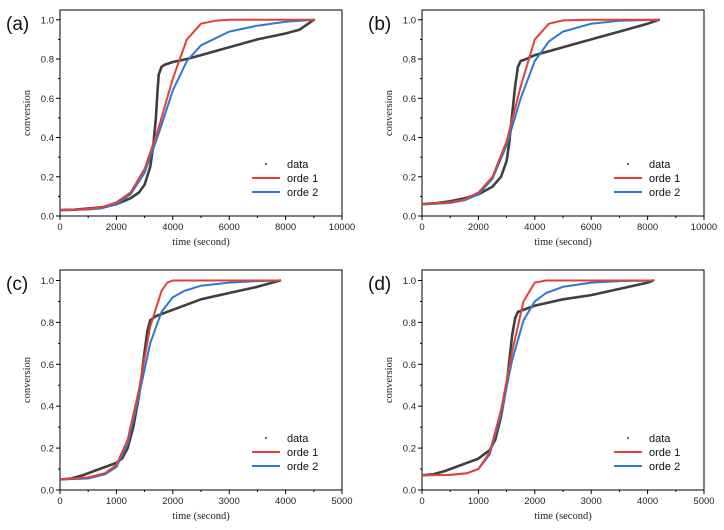 The width and height of the screenshot is (724, 530). Describe the element at coordinates (17, 24) in the screenshot. I see `panel-label: (a)` at that location.